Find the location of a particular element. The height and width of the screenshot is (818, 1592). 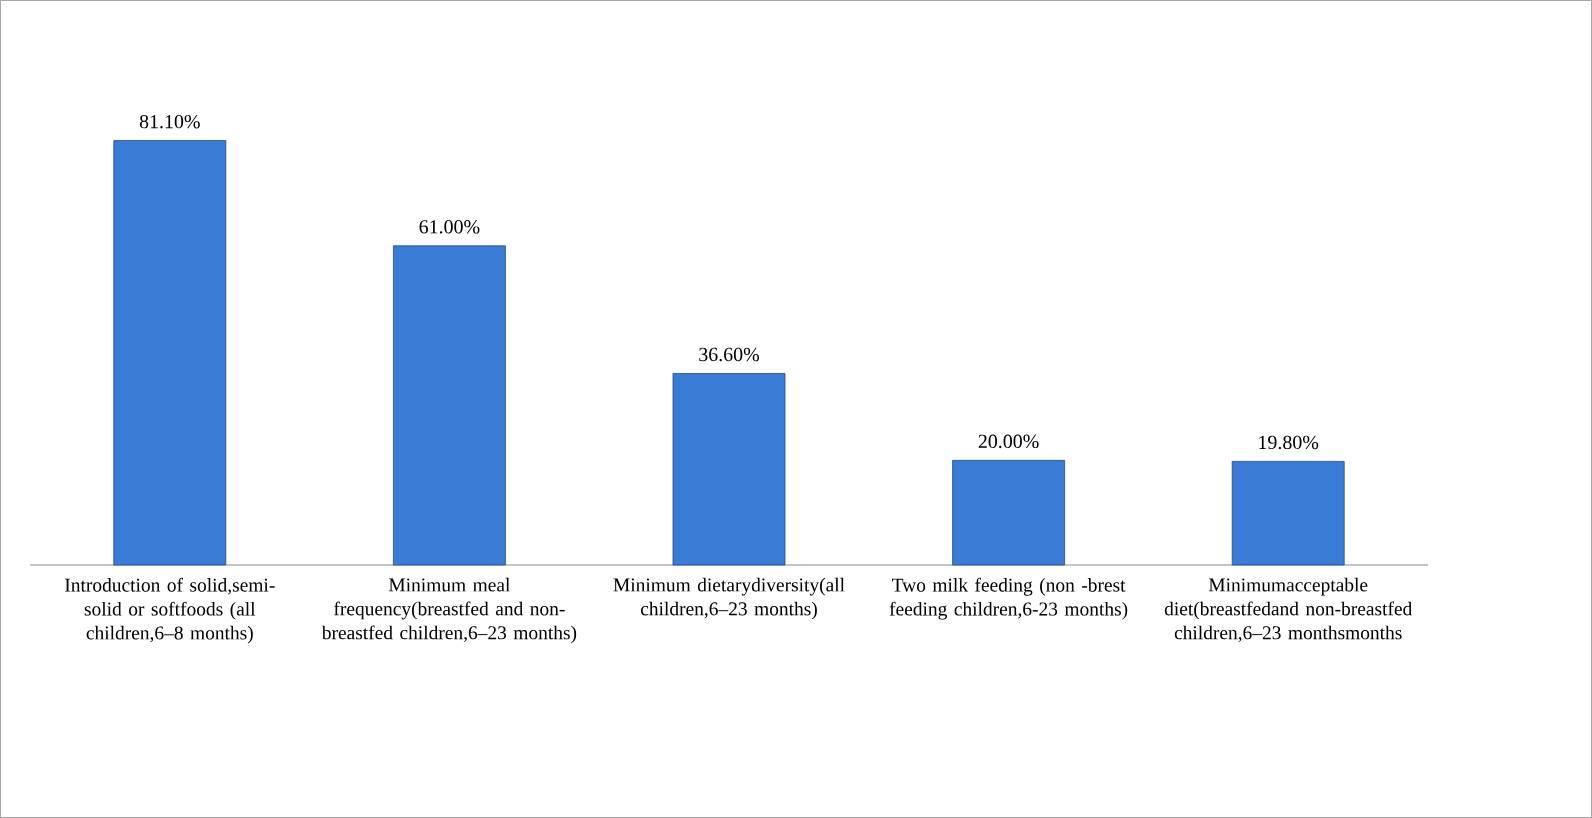

data-label: 61.00% is located at coordinates (449, 227).